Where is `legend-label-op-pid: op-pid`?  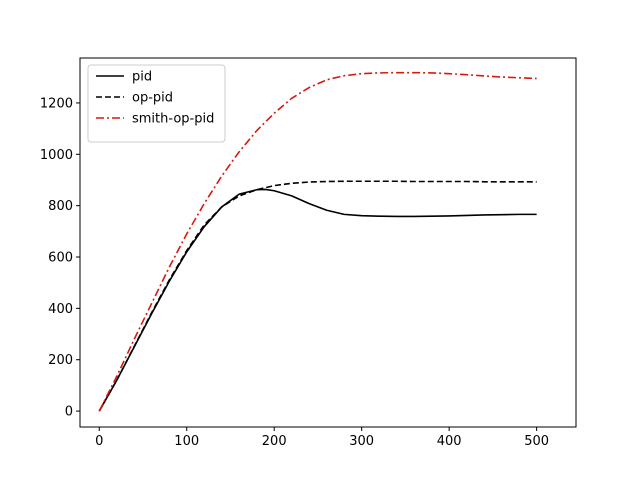
legend-label-op-pid: op-pid is located at coordinates (152, 98).